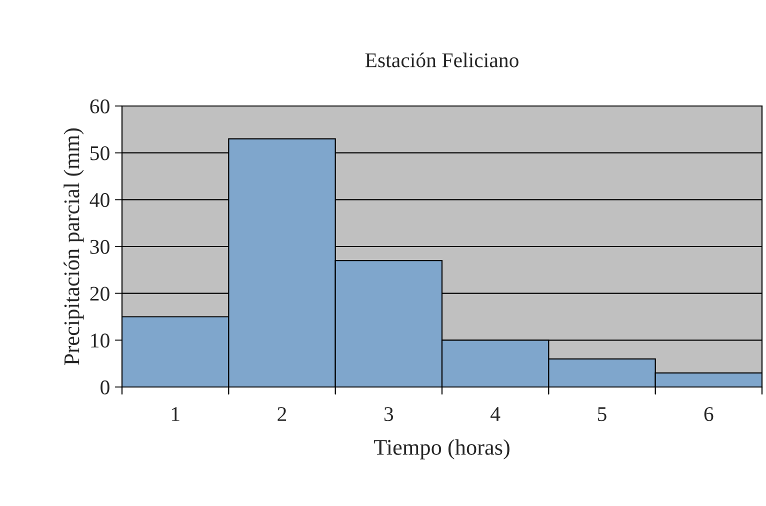  What do you see at coordinates (602, 414) in the screenshot?
I see `x-tick-label: 5` at bounding box center [602, 414].